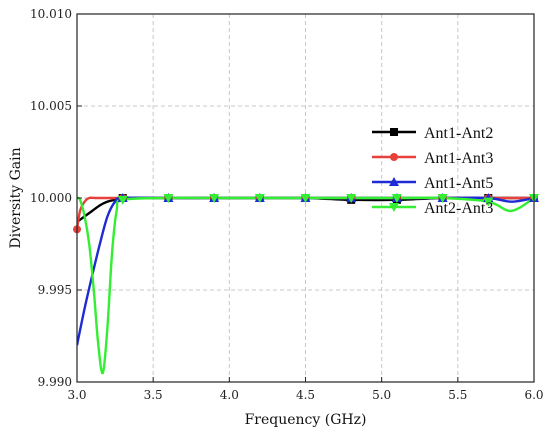 The width and height of the screenshot is (550, 434). Describe the element at coordinates (458, 158) in the screenshot. I see `legend-label: Ant1-Ant3` at that location.